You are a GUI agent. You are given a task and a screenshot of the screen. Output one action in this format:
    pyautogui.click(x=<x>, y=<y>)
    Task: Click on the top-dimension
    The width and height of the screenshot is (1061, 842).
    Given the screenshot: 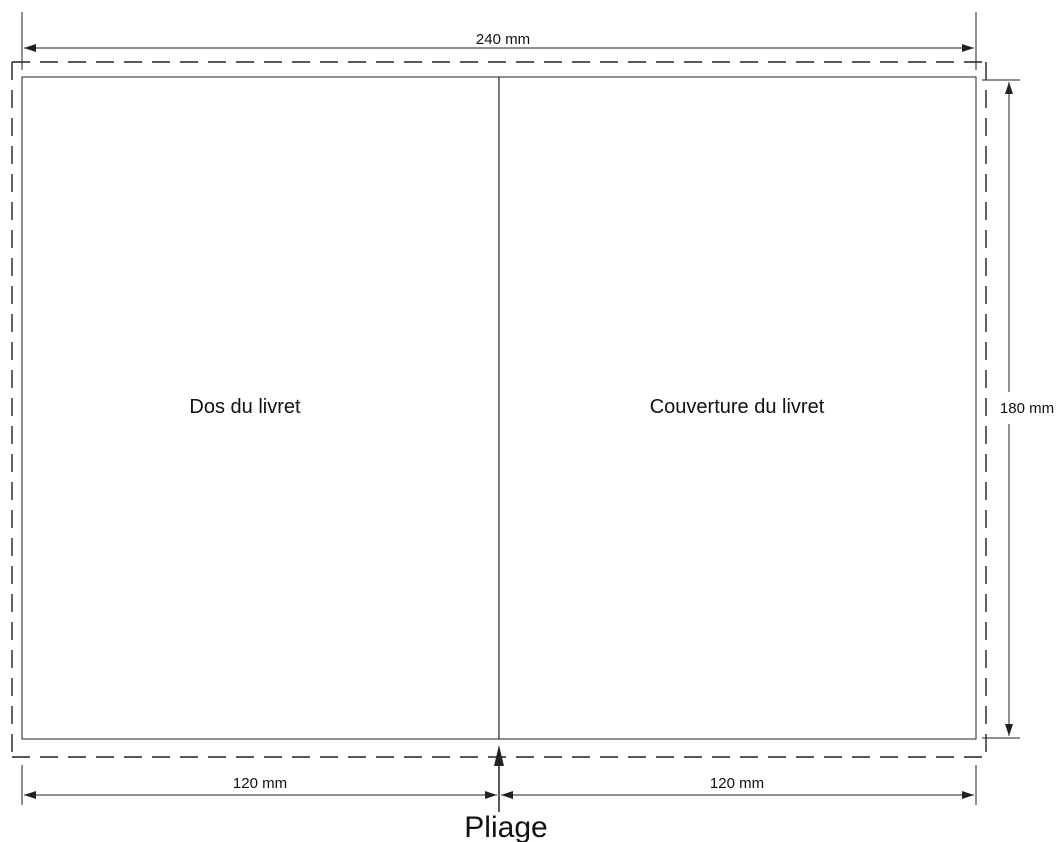 What is the action you would take?
    pyautogui.click(x=499, y=41)
    